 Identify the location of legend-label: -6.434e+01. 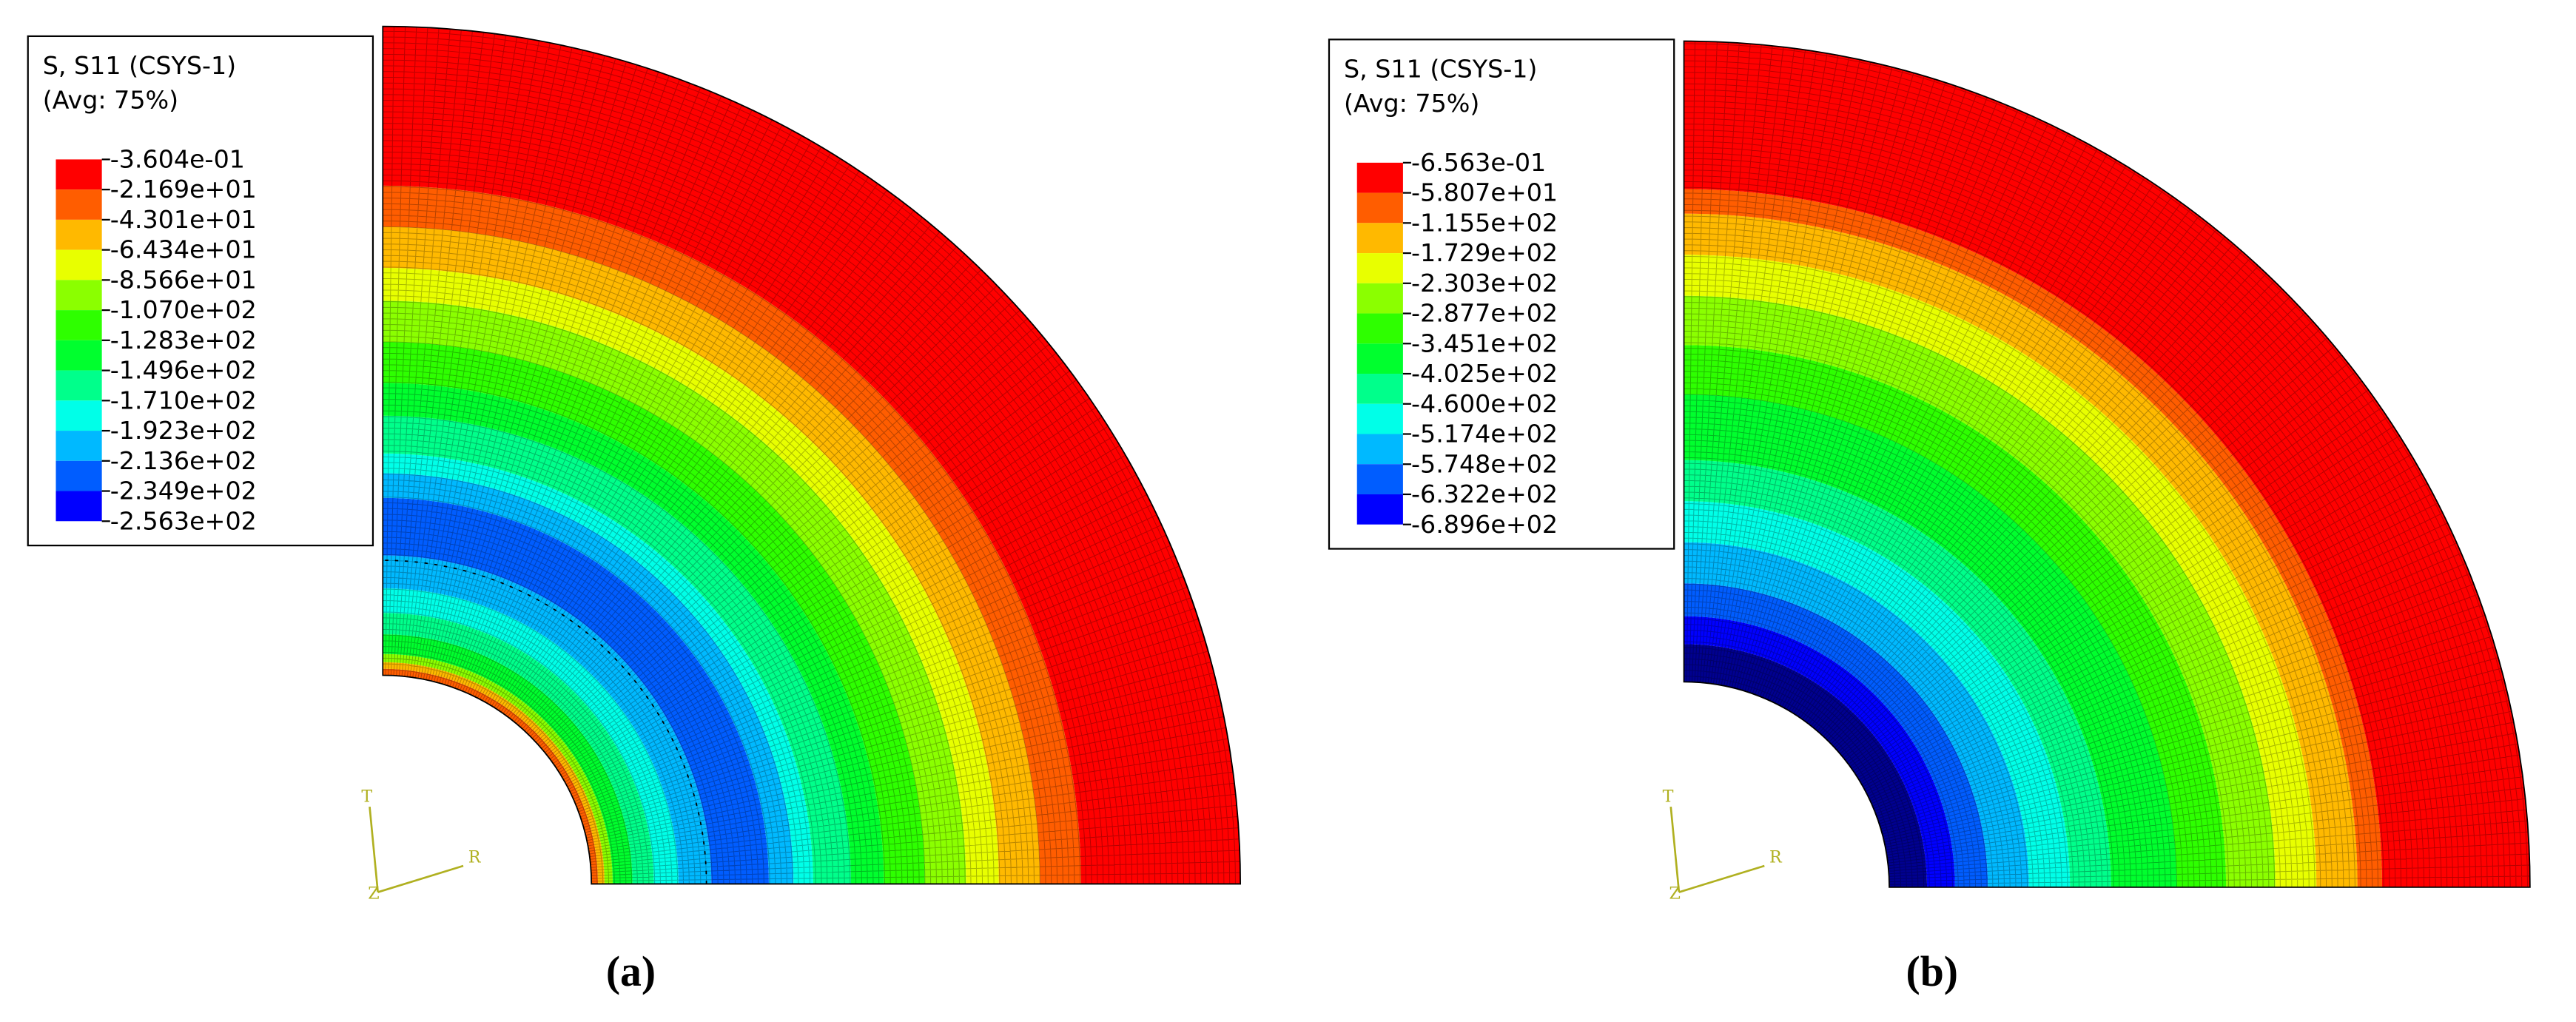
(183, 249).